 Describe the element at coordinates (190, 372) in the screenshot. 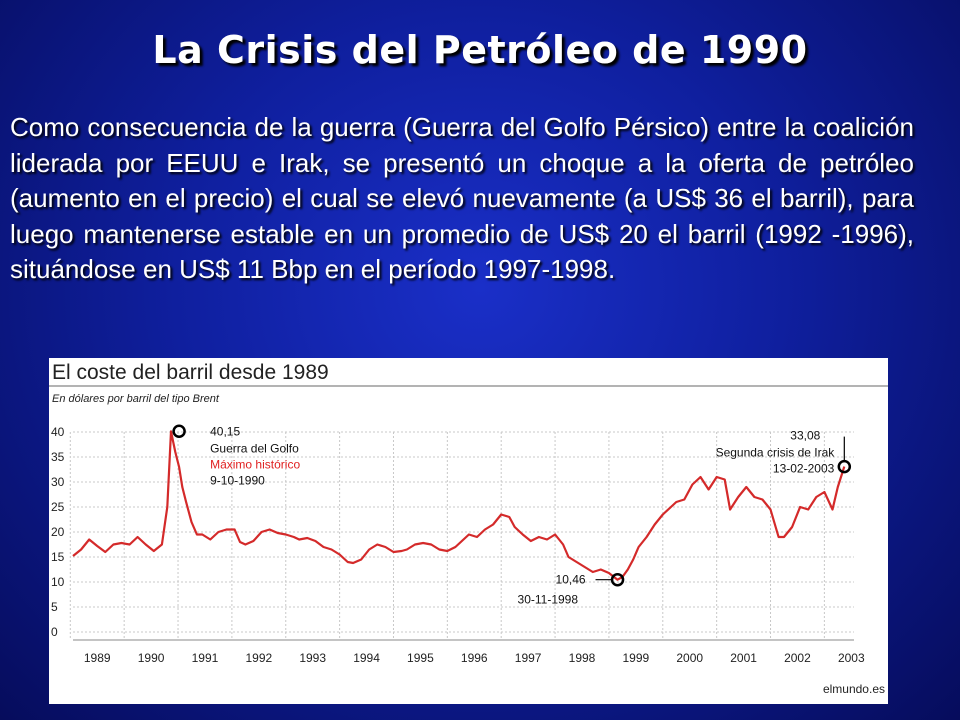

I see `chart-title: El coste del barril desde 1989` at that location.